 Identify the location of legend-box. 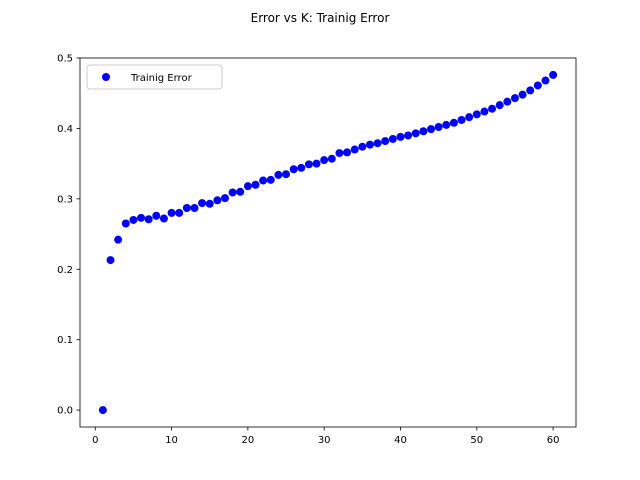
(154, 77).